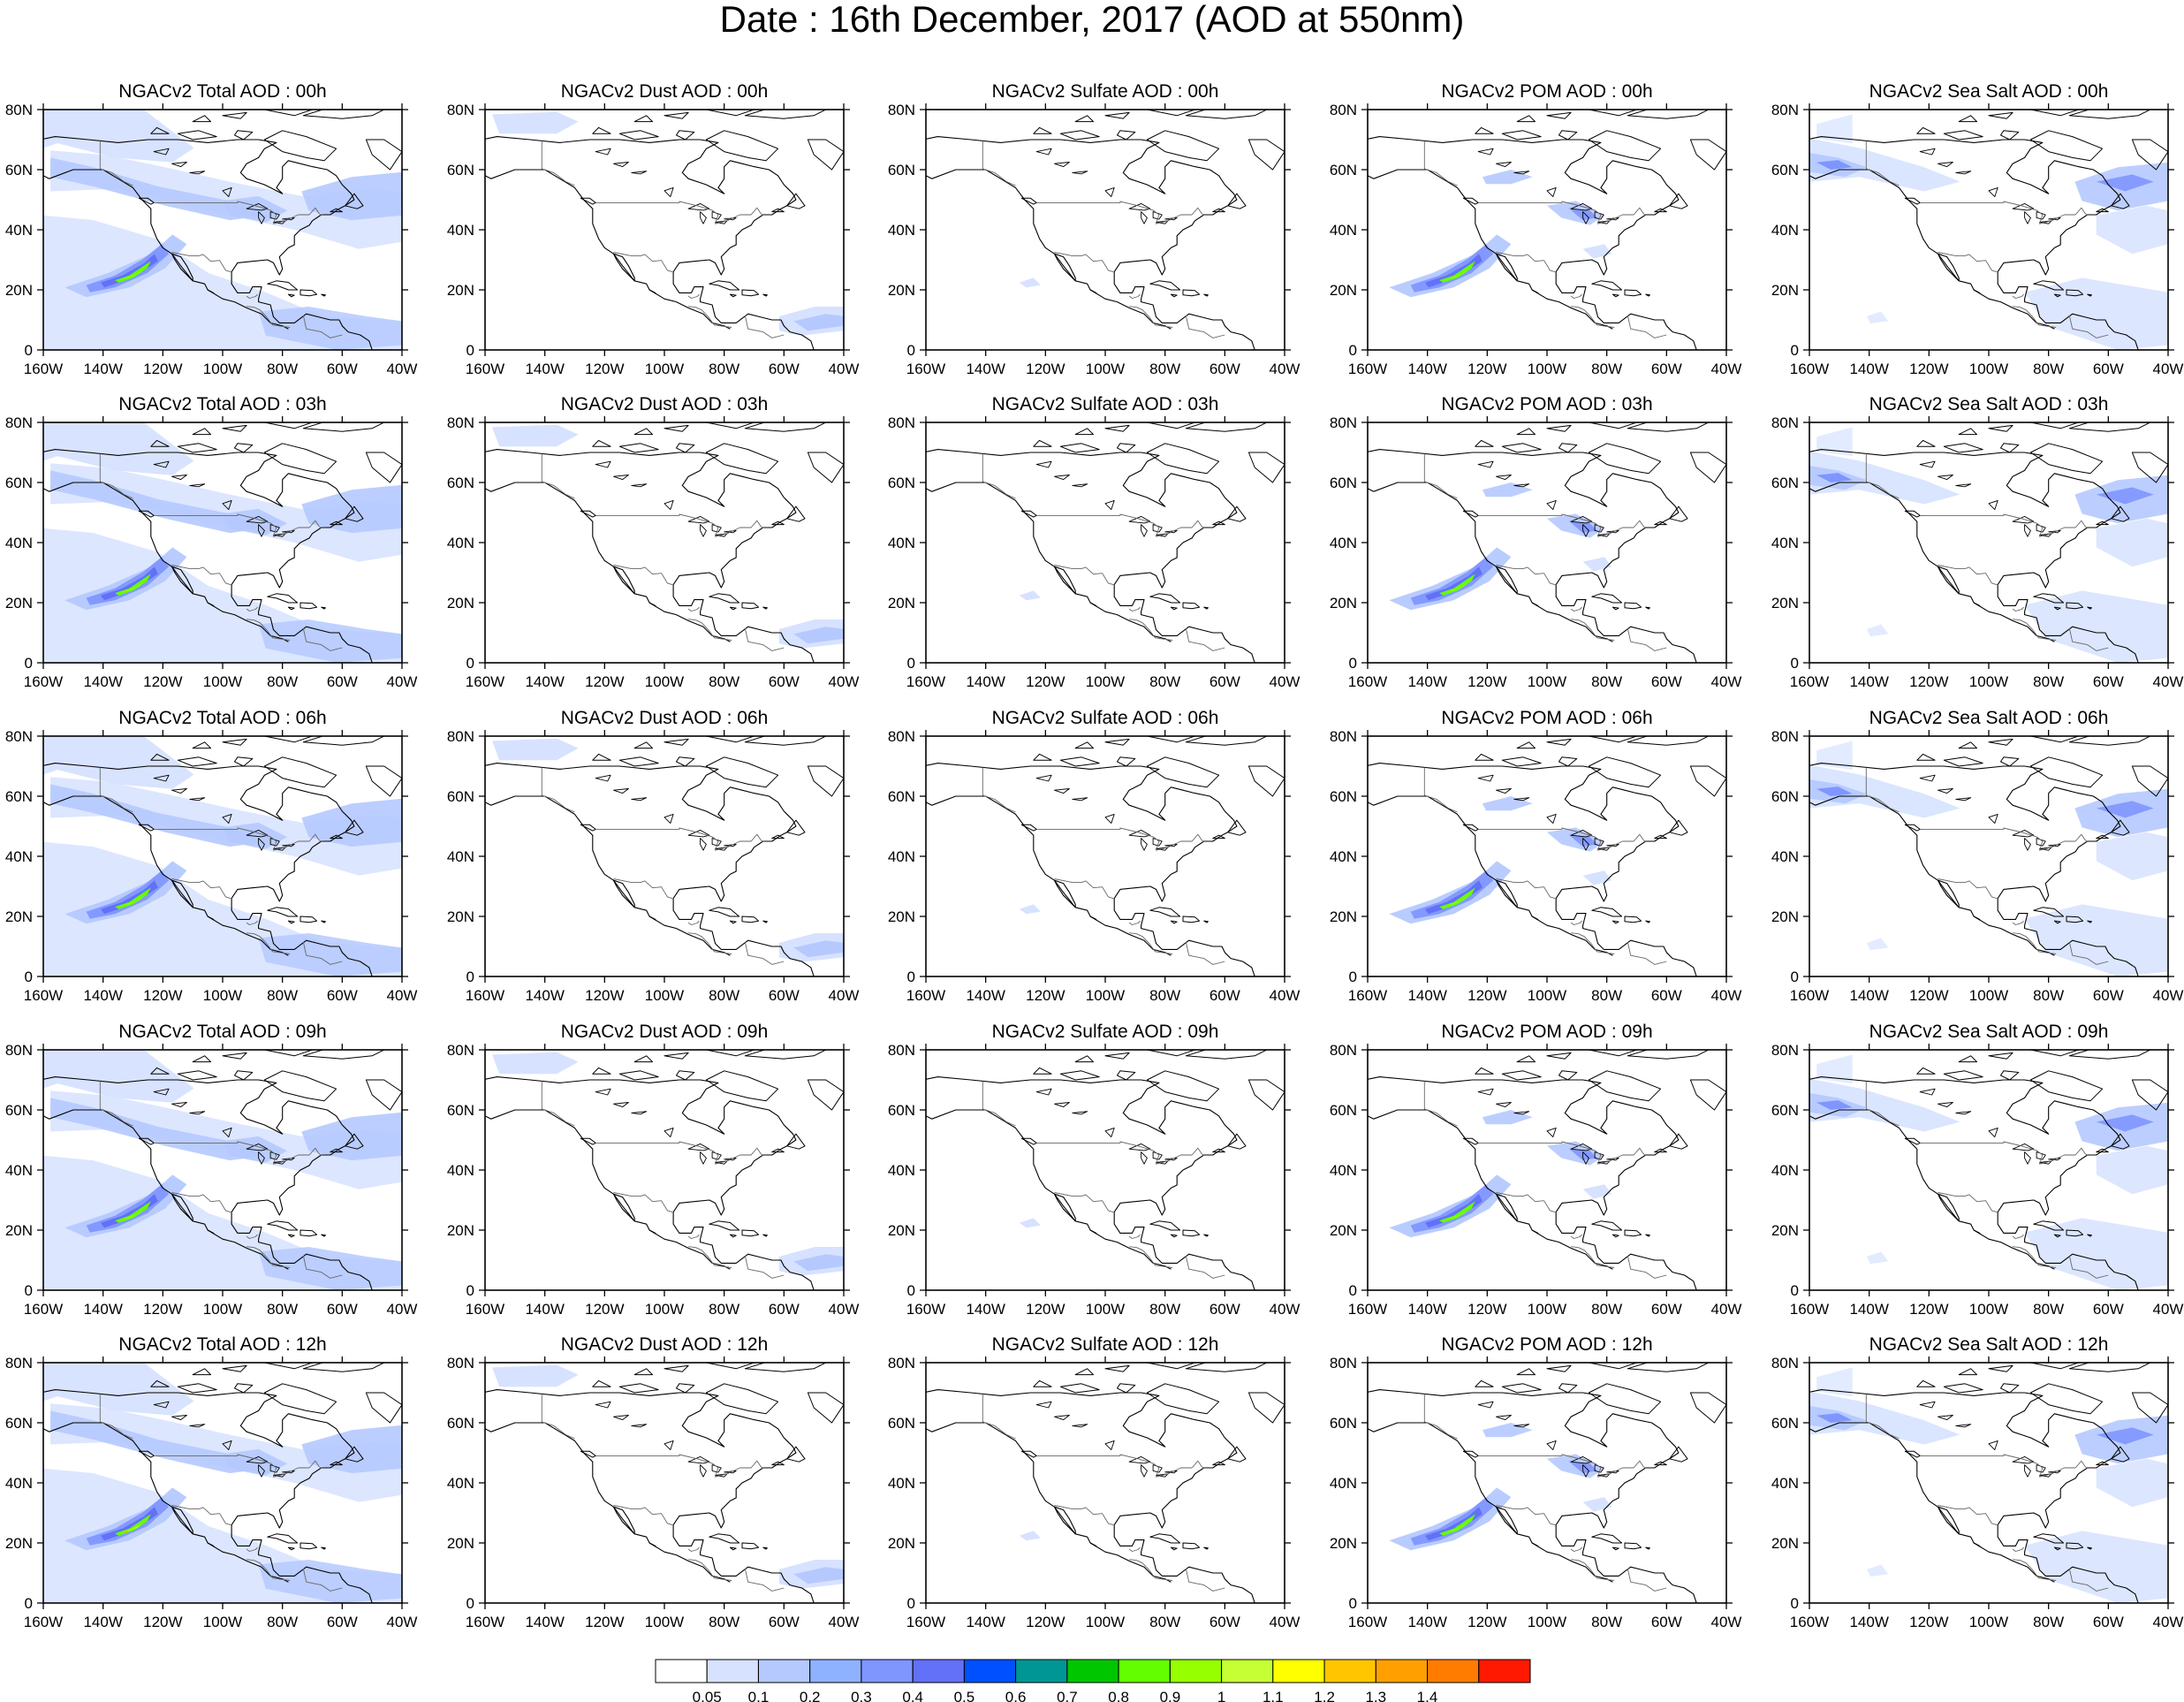 Image resolution: width=2184 pixels, height=1702 pixels. What do you see at coordinates (1105, 404) in the screenshot?
I see `panel-title: NGACv2 Sulfate AOD : 03h` at bounding box center [1105, 404].